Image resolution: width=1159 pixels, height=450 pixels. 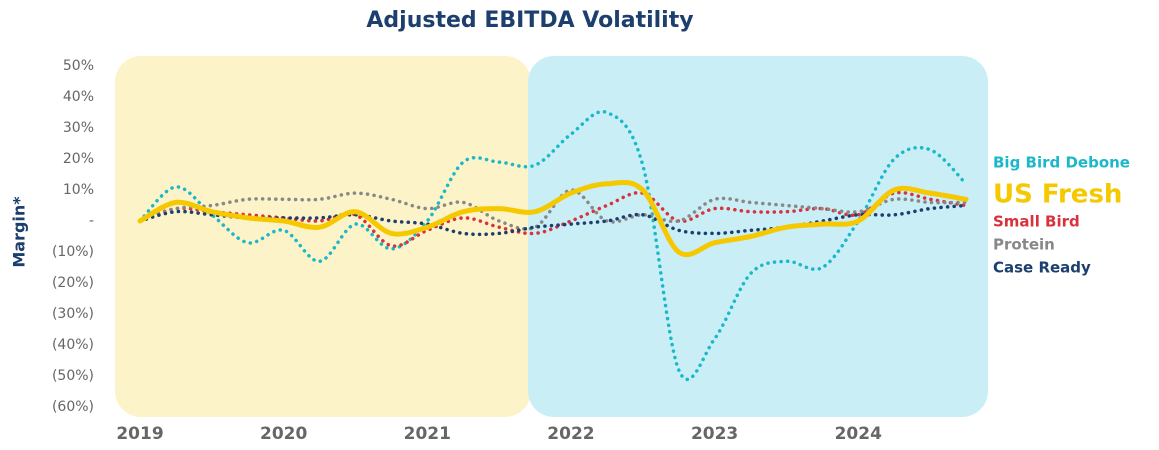 What do you see at coordinates (78, 97) in the screenshot?
I see `y-tick-label: 40%` at bounding box center [78, 97].